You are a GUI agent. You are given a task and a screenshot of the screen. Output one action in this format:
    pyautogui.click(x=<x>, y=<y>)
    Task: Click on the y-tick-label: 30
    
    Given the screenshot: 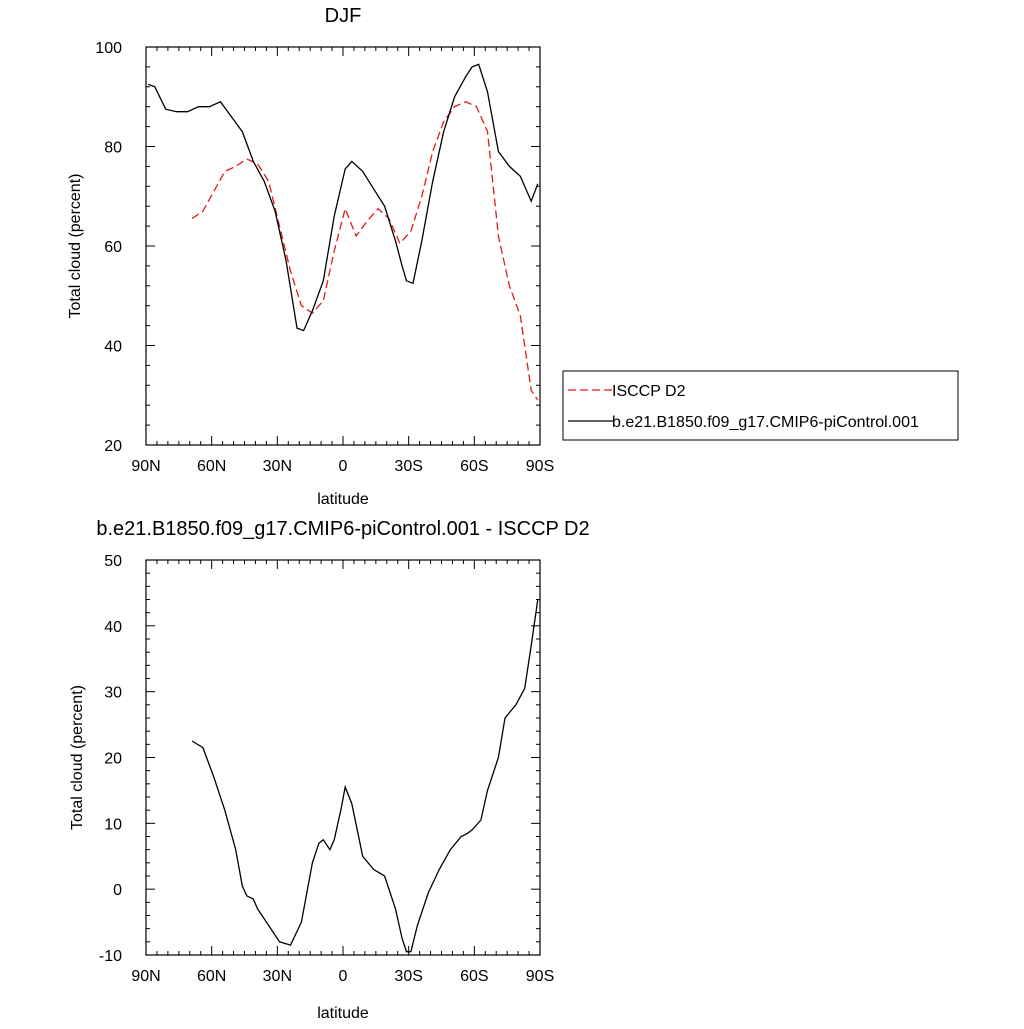 What is the action you would take?
    pyautogui.click(x=113, y=693)
    